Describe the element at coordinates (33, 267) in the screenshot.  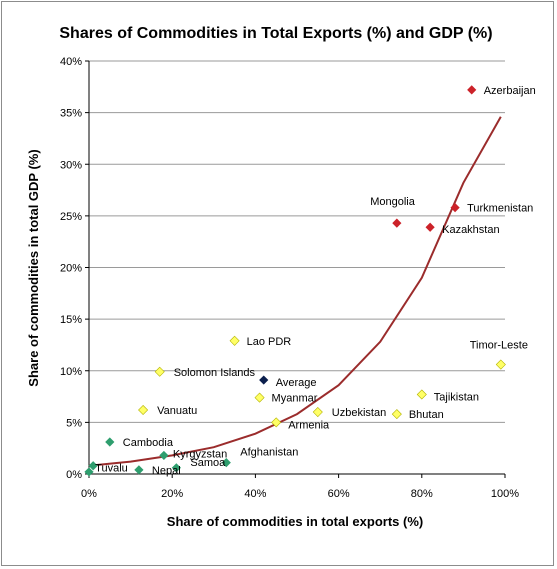
I see `y-axis-title: Share of commodities in total GDP (%)` at that location.